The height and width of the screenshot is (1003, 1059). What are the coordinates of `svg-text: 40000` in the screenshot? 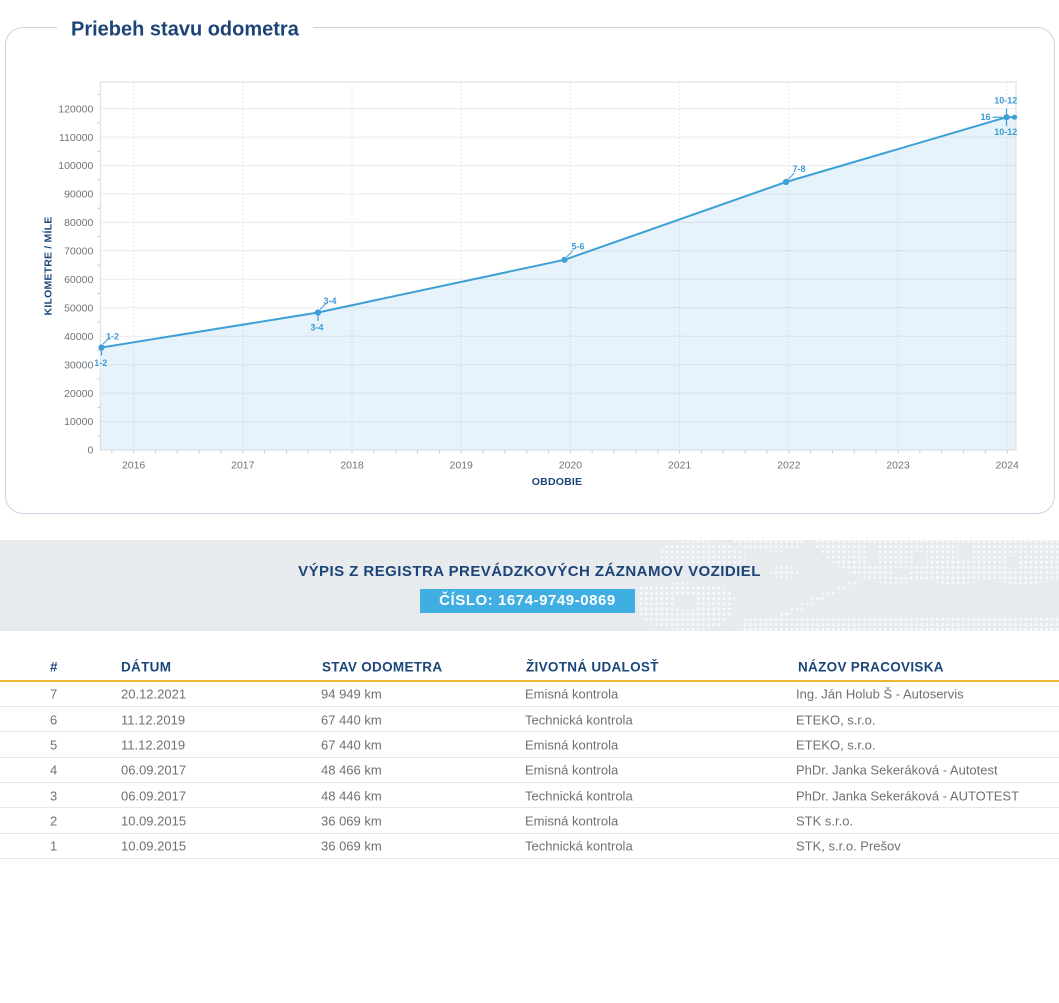 It's located at (78, 337).